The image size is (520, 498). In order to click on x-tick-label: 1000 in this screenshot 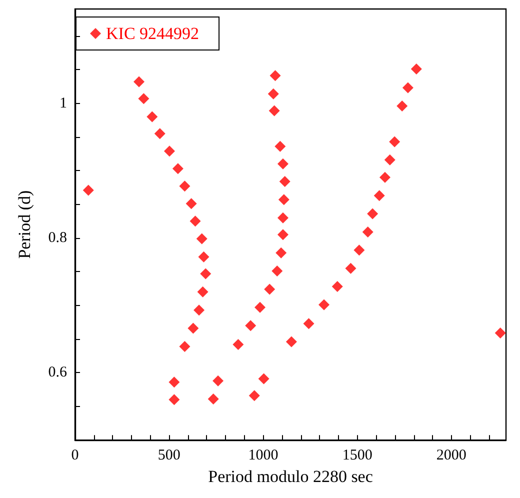, I will do `click(263, 456)`.